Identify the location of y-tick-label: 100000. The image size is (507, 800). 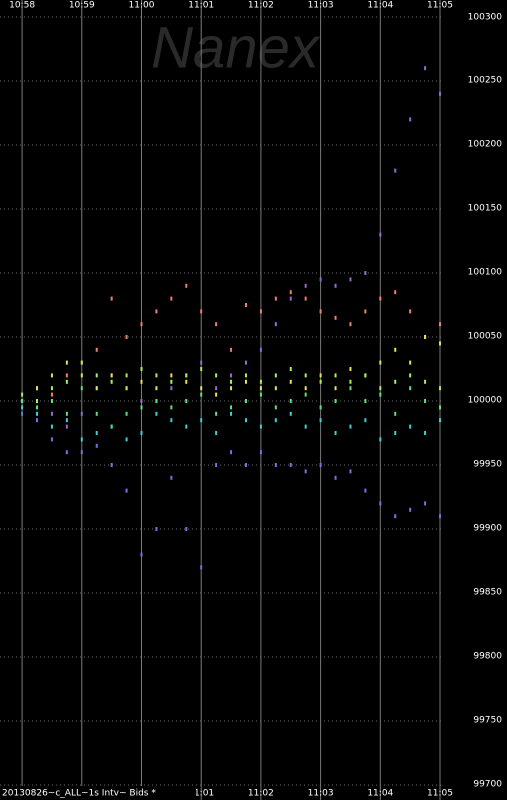
(485, 401).